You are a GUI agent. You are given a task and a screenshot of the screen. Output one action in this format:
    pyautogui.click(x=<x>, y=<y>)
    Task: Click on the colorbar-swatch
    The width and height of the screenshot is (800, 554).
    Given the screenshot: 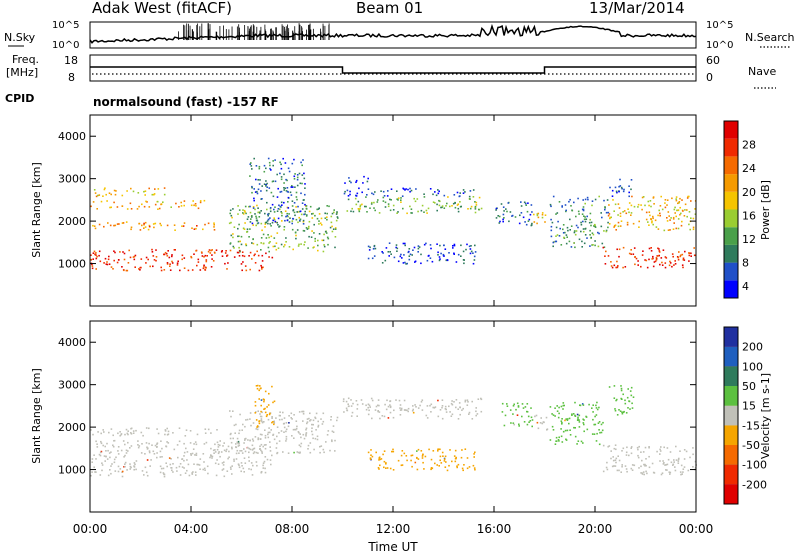 What is the action you would take?
    pyautogui.click(x=731, y=289)
    